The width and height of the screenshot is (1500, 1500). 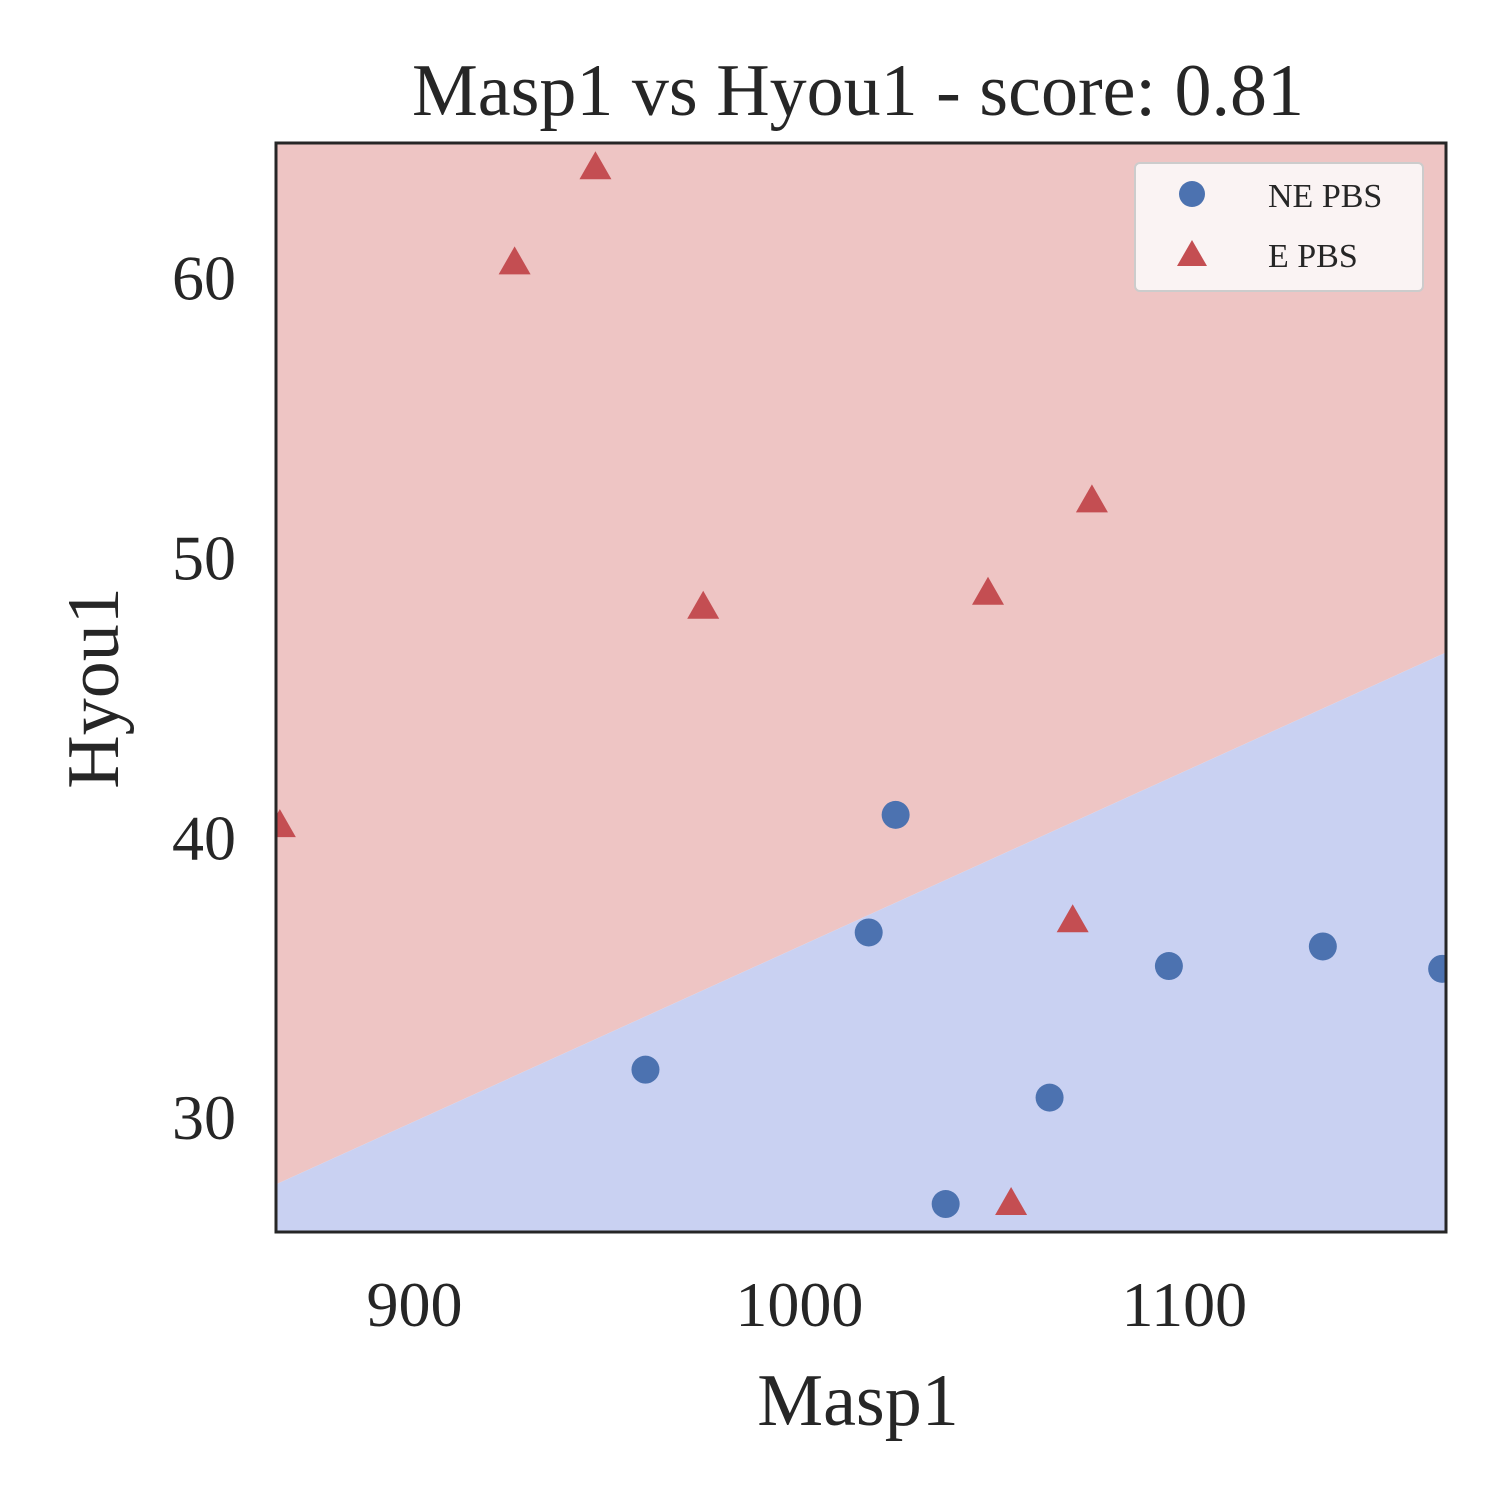 I want to click on legend-circle-marker, so click(x=1192, y=194).